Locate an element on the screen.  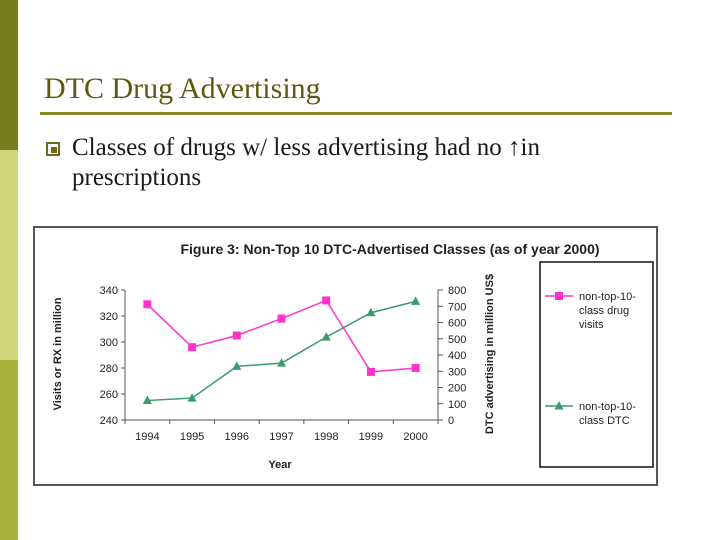
x-tick-label: 1995 is located at coordinates (192, 437).